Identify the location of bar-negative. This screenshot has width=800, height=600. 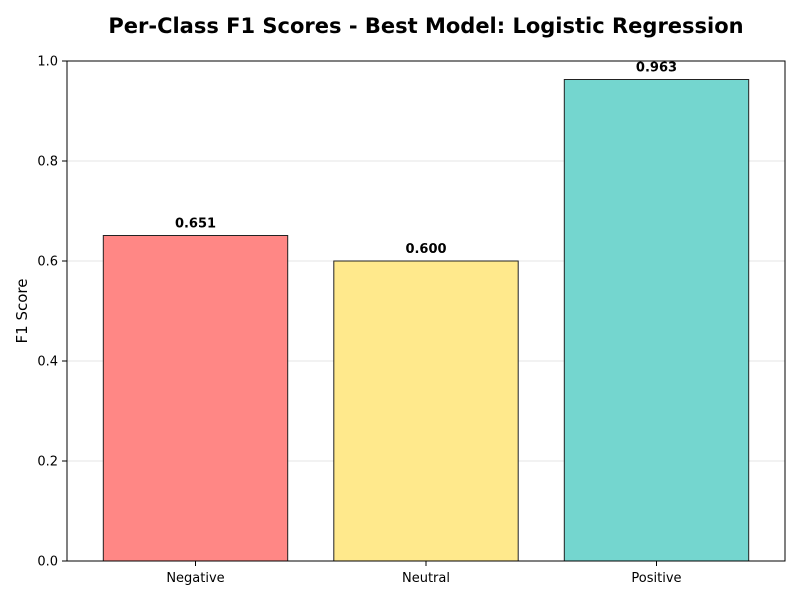
(195, 398).